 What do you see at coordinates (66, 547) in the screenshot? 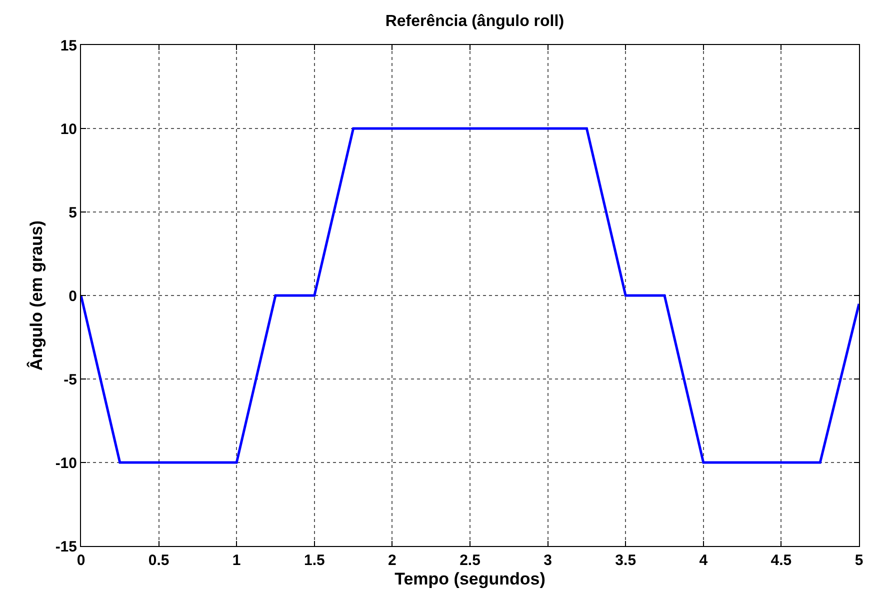
I see `y-tick-label: -15` at bounding box center [66, 547].